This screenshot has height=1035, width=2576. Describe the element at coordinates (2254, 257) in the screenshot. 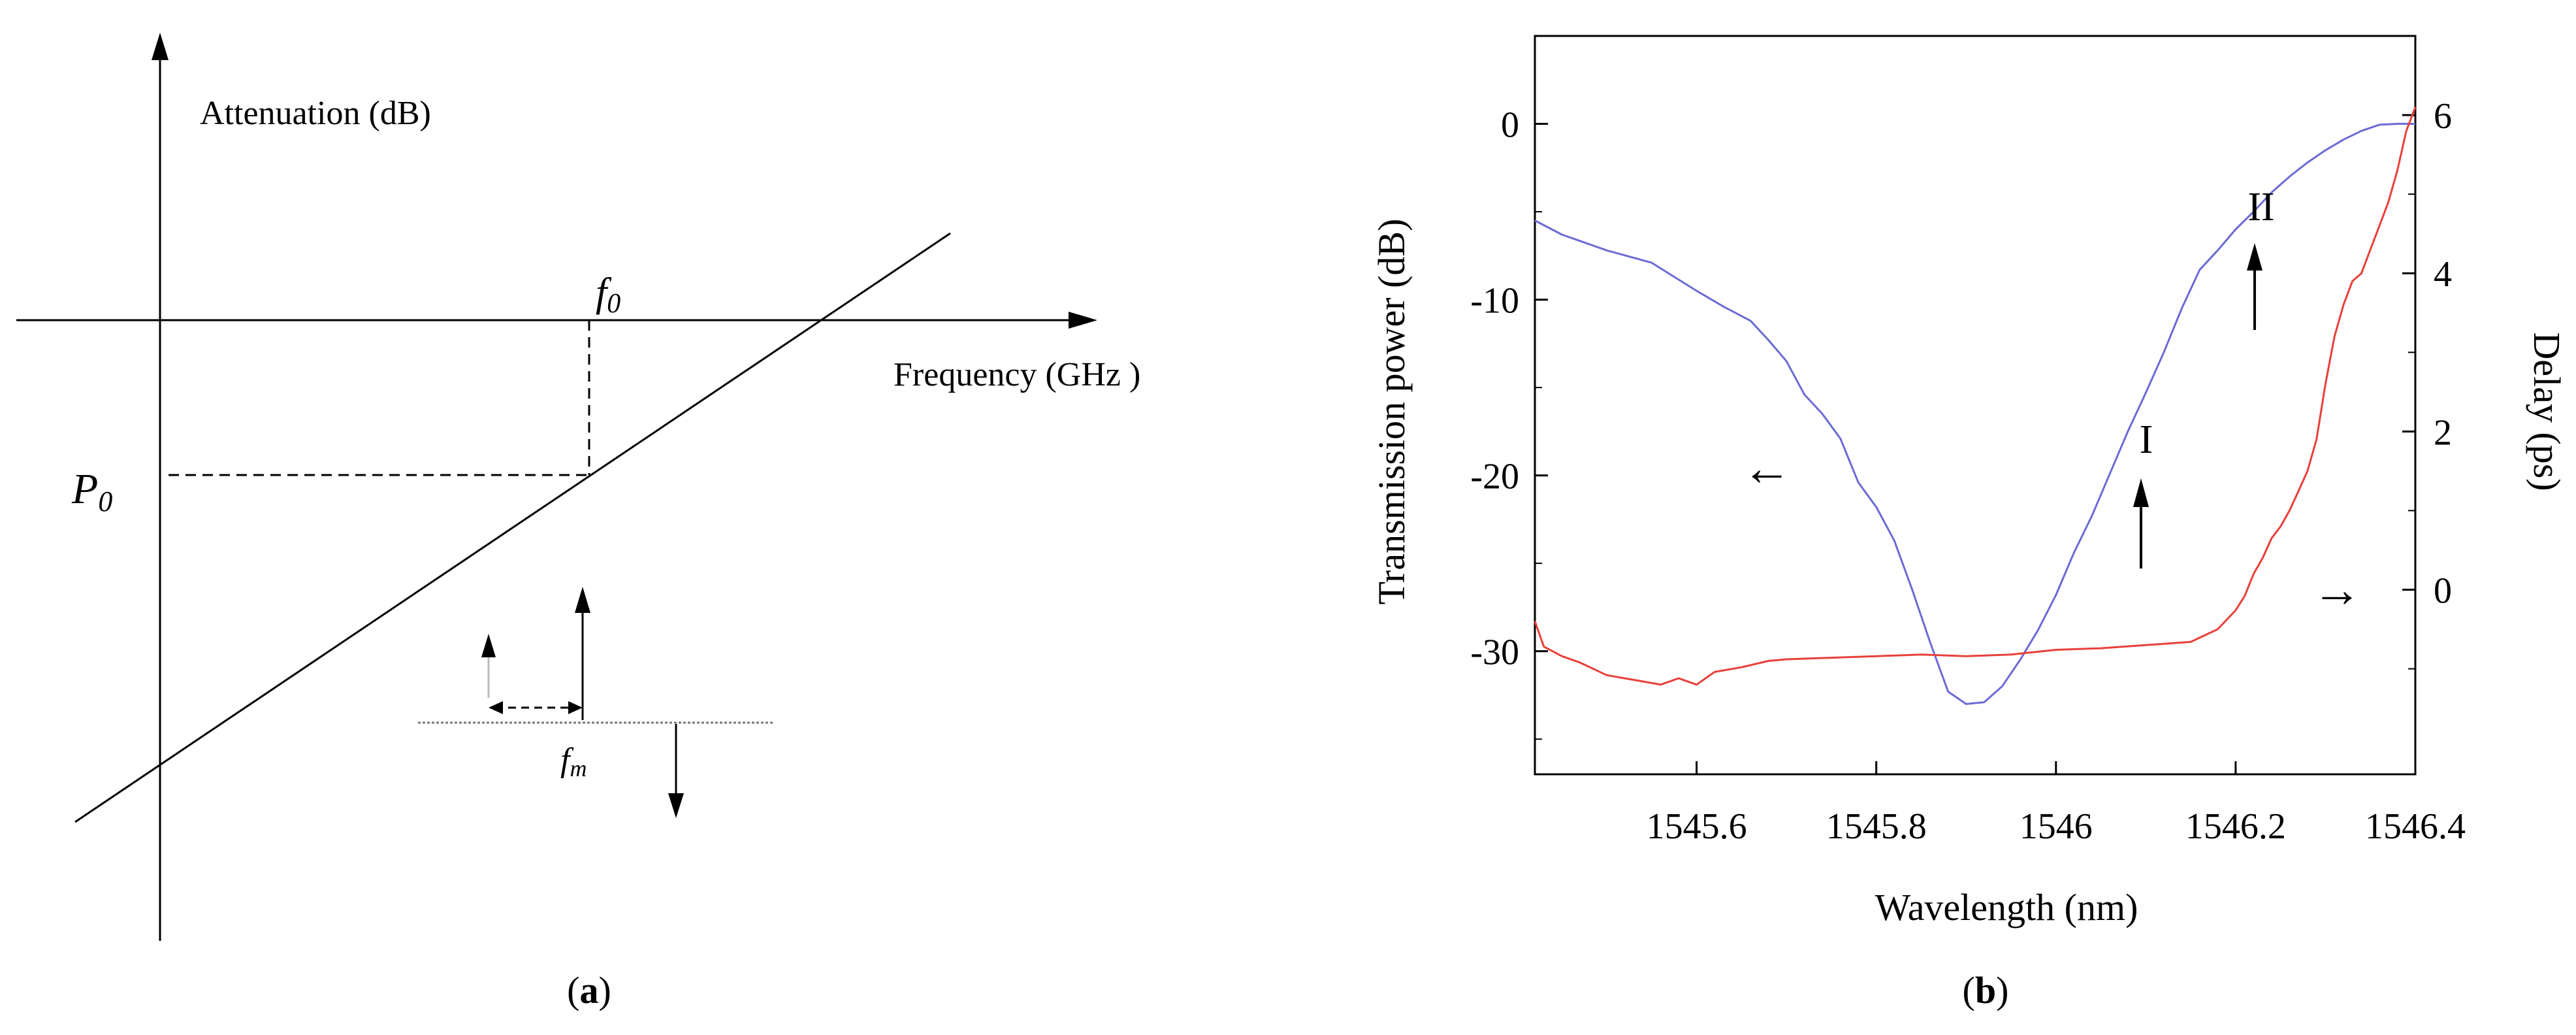

I see `annotation-II-arrowhead` at that location.